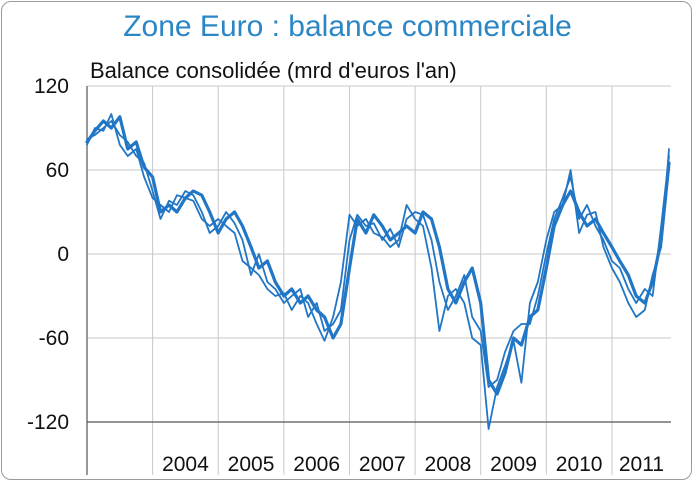 The height and width of the screenshot is (483, 695). What do you see at coordinates (251, 464) in the screenshot?
I see `x-tick-label: 2005` at bounding box center [251, 464].